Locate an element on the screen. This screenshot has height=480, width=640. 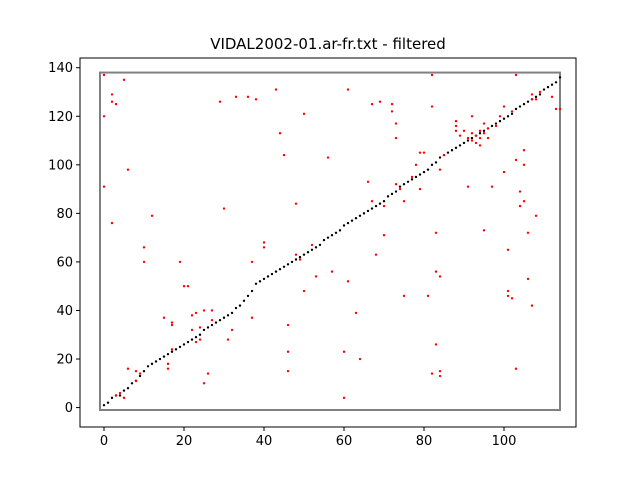
x-tick-label: 40 is located at coordinates (264, 441).